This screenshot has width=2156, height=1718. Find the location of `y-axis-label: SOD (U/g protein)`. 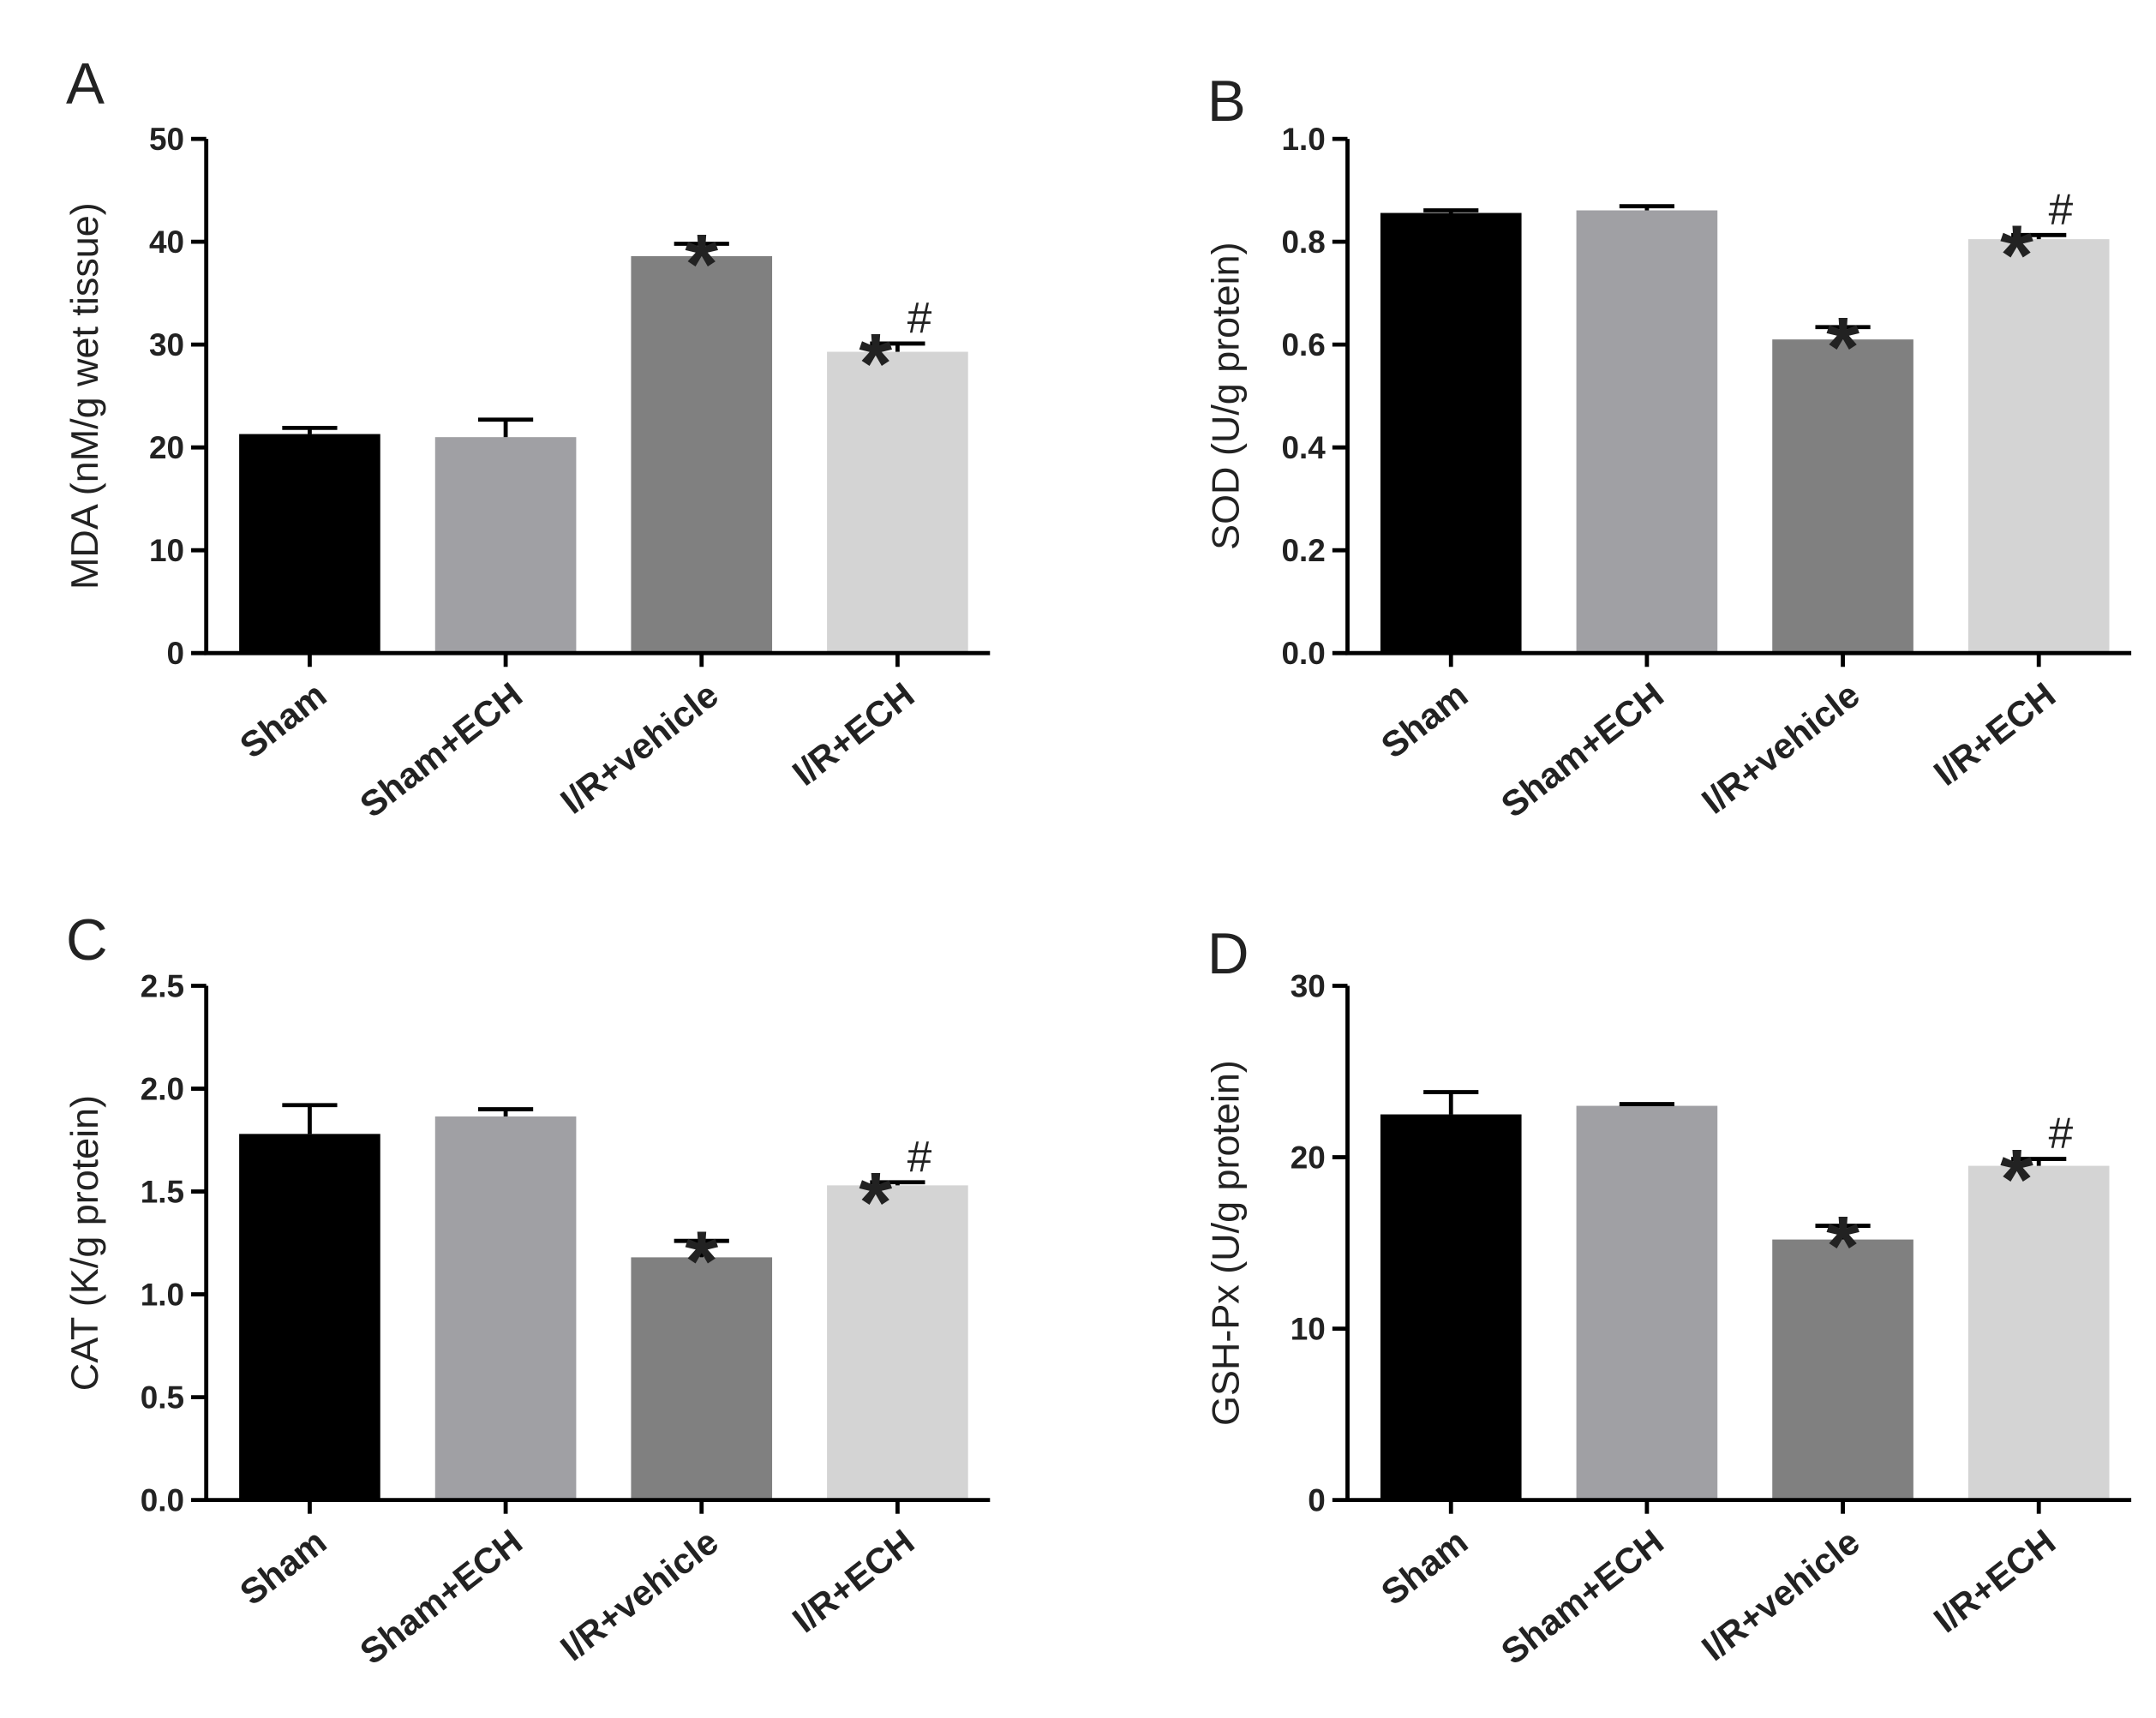

y-axis-label: SOD (U/g protein) is located at coordinates (1226, 395).